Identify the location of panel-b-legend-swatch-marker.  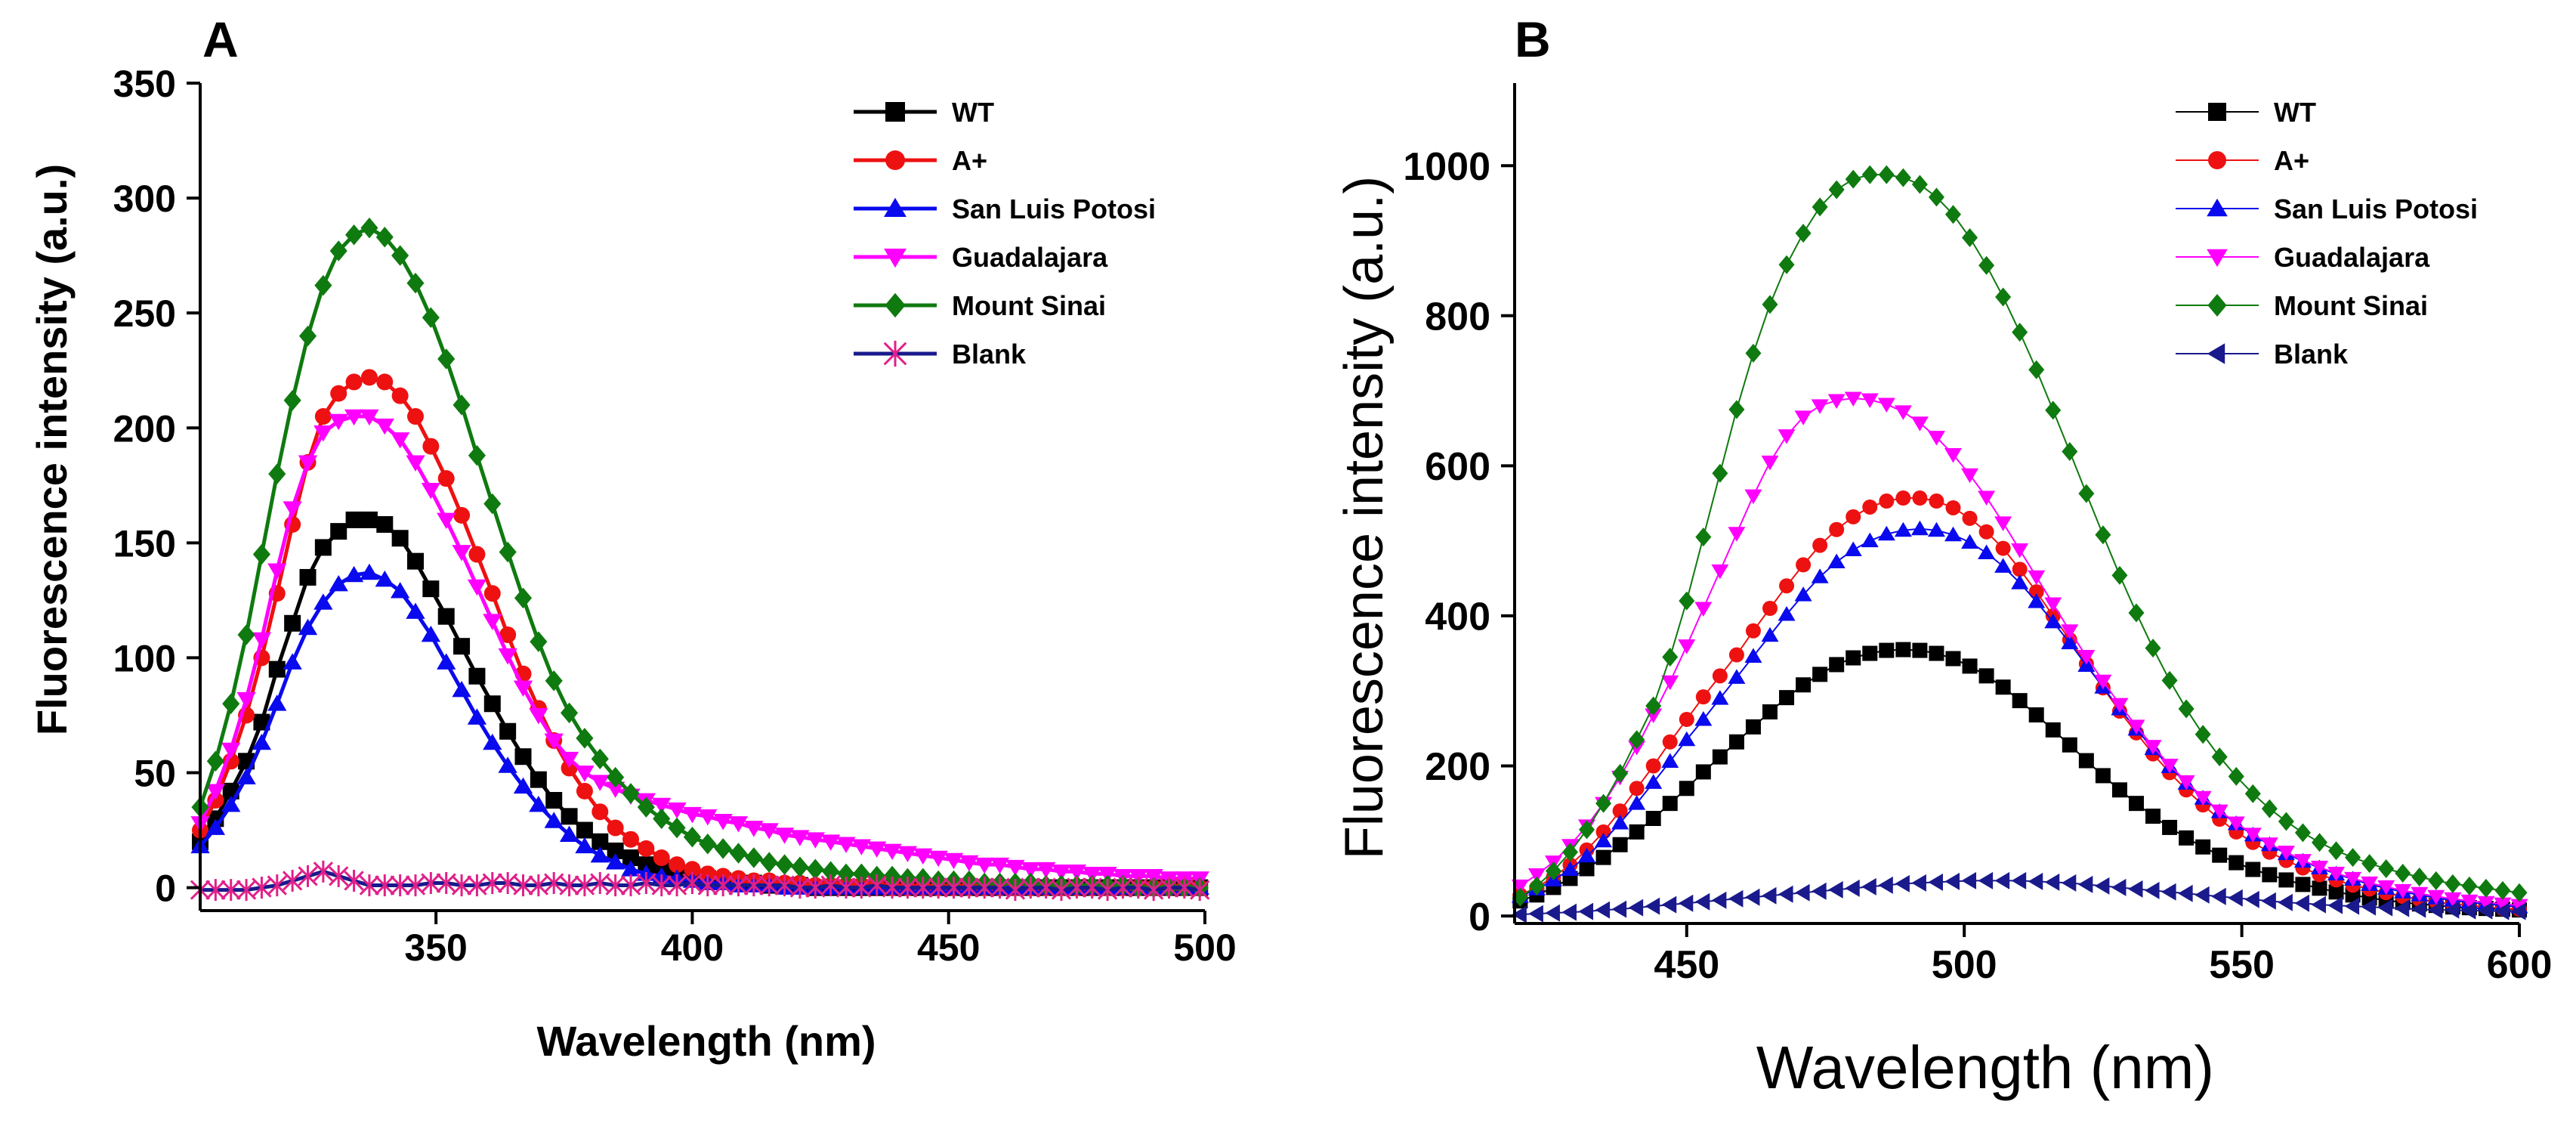
(2217, 160).